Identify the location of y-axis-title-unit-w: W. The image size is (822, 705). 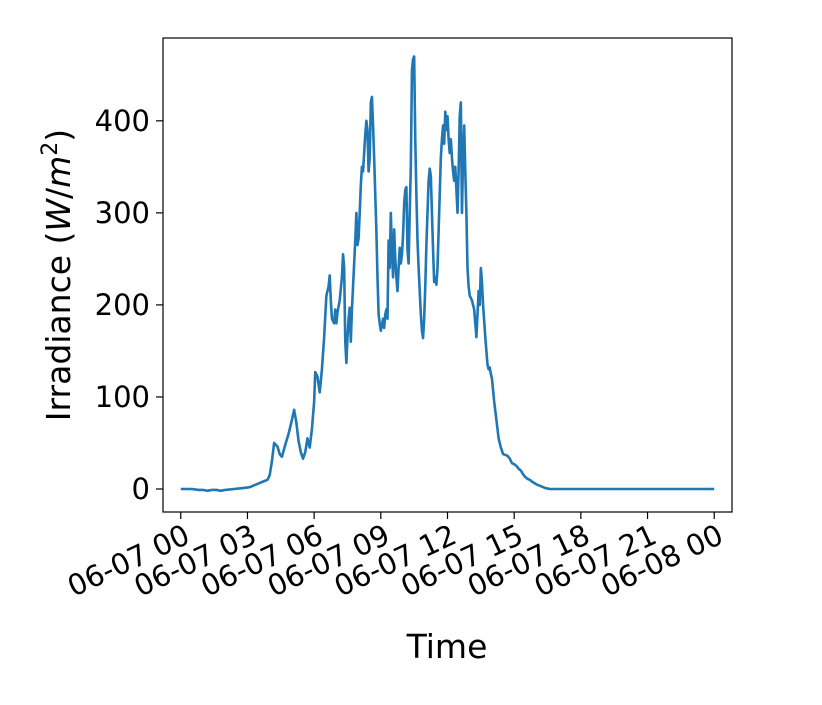
(58, 215).